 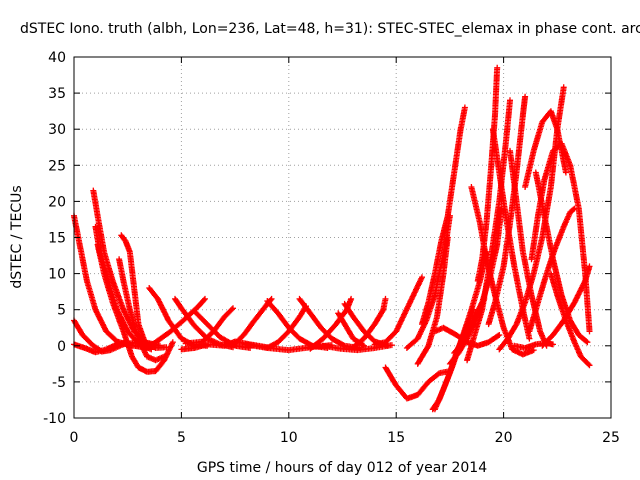 I want to click on y-tick-label: -5, so click(x=59, y=383).